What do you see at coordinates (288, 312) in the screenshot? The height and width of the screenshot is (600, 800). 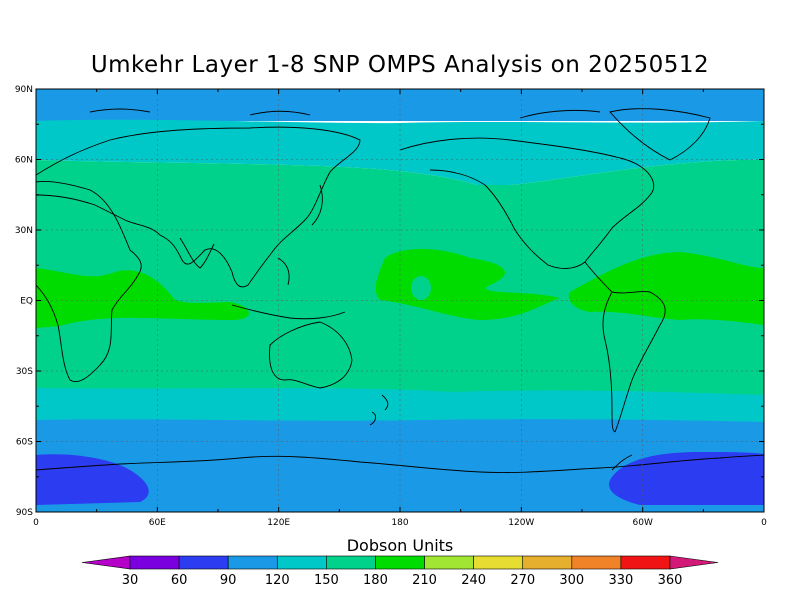 I see `coastline-indonesia` at bounding box center [288, 312].